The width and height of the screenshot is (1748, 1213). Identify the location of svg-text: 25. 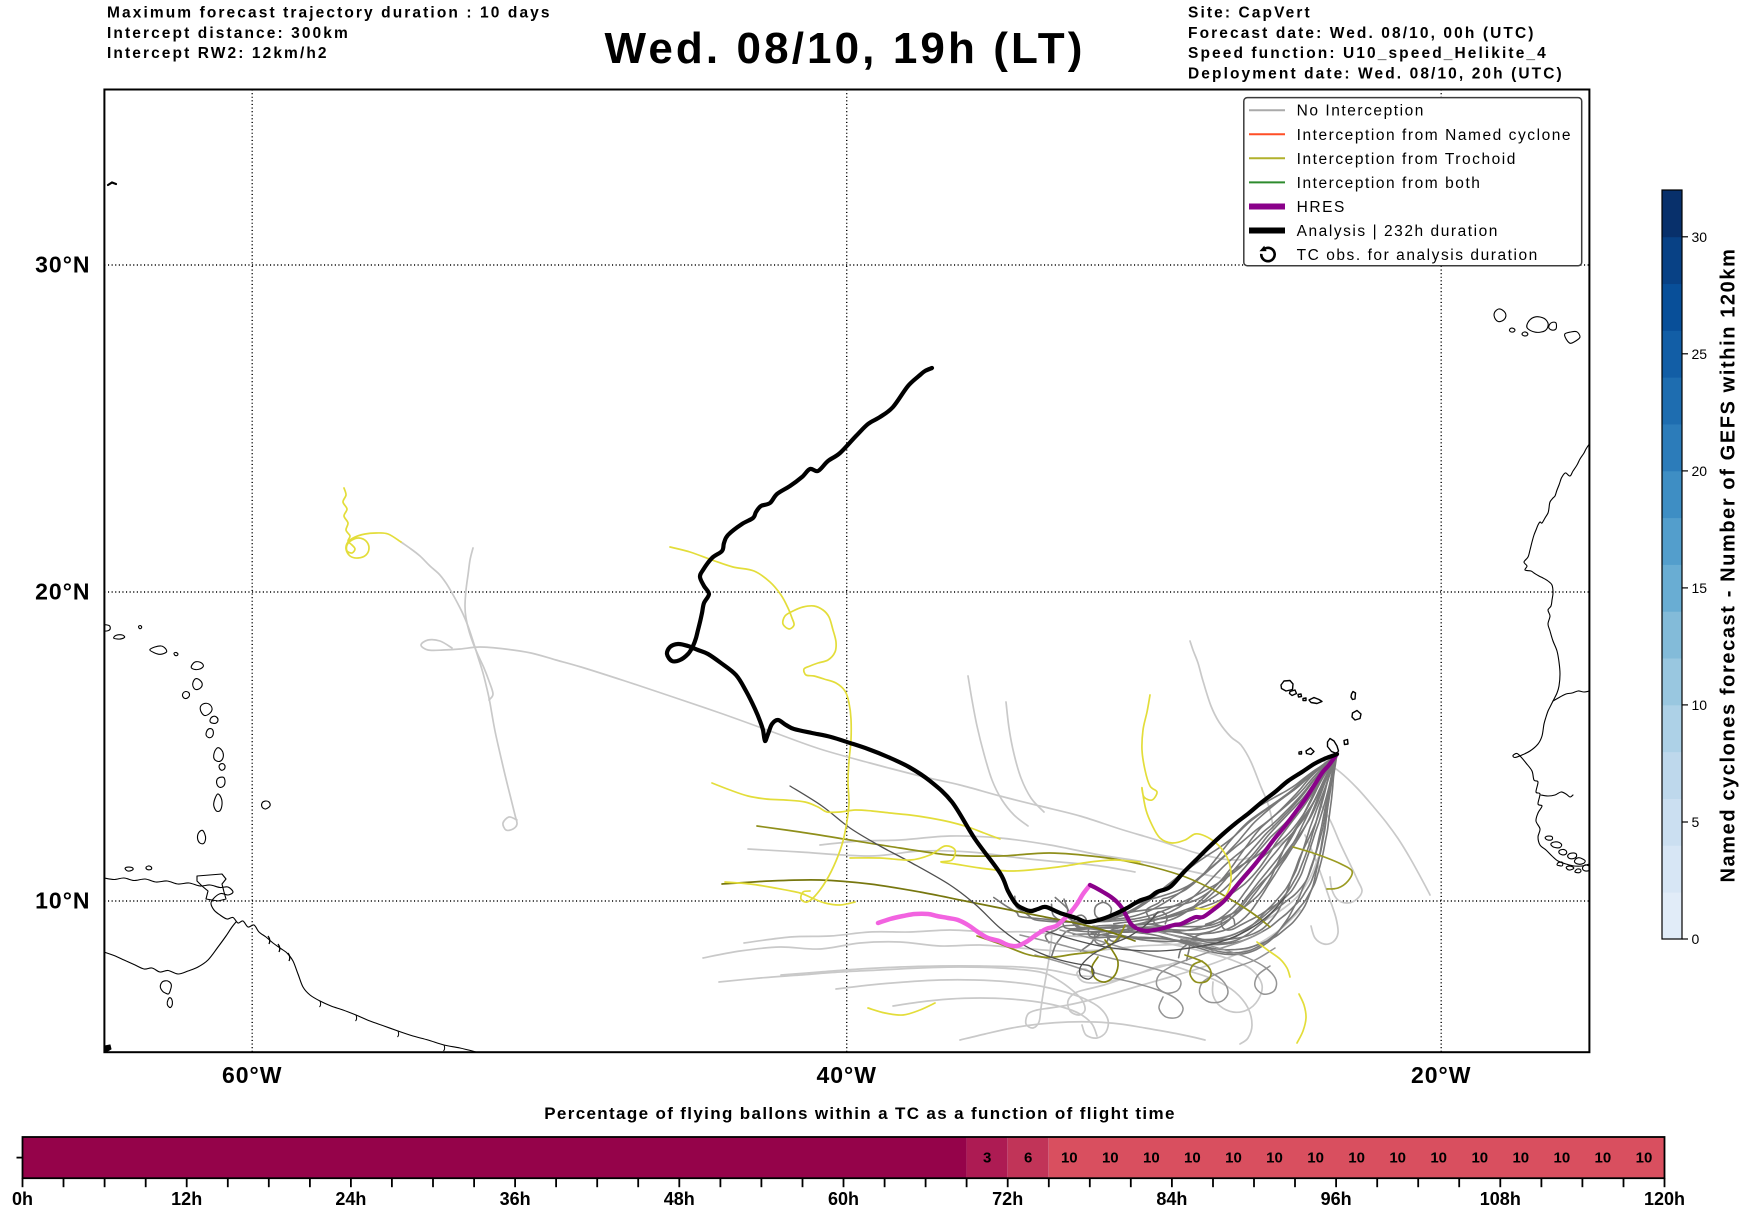
(1700, 354).